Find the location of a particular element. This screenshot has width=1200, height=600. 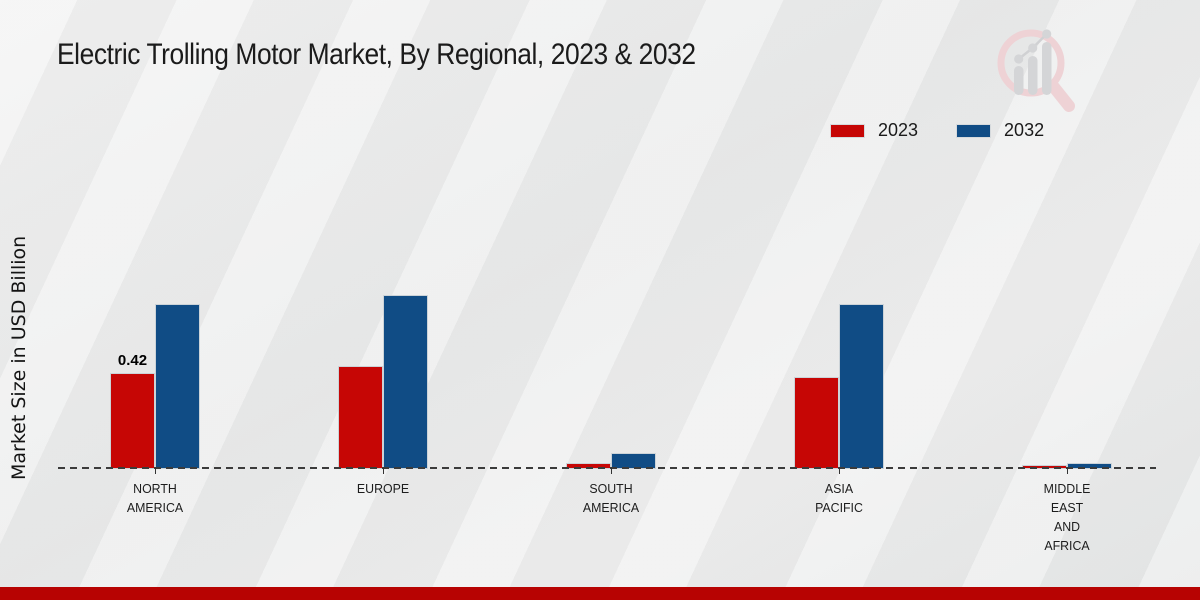

legend: 2023 2032 is located at coordinates (937, 130).